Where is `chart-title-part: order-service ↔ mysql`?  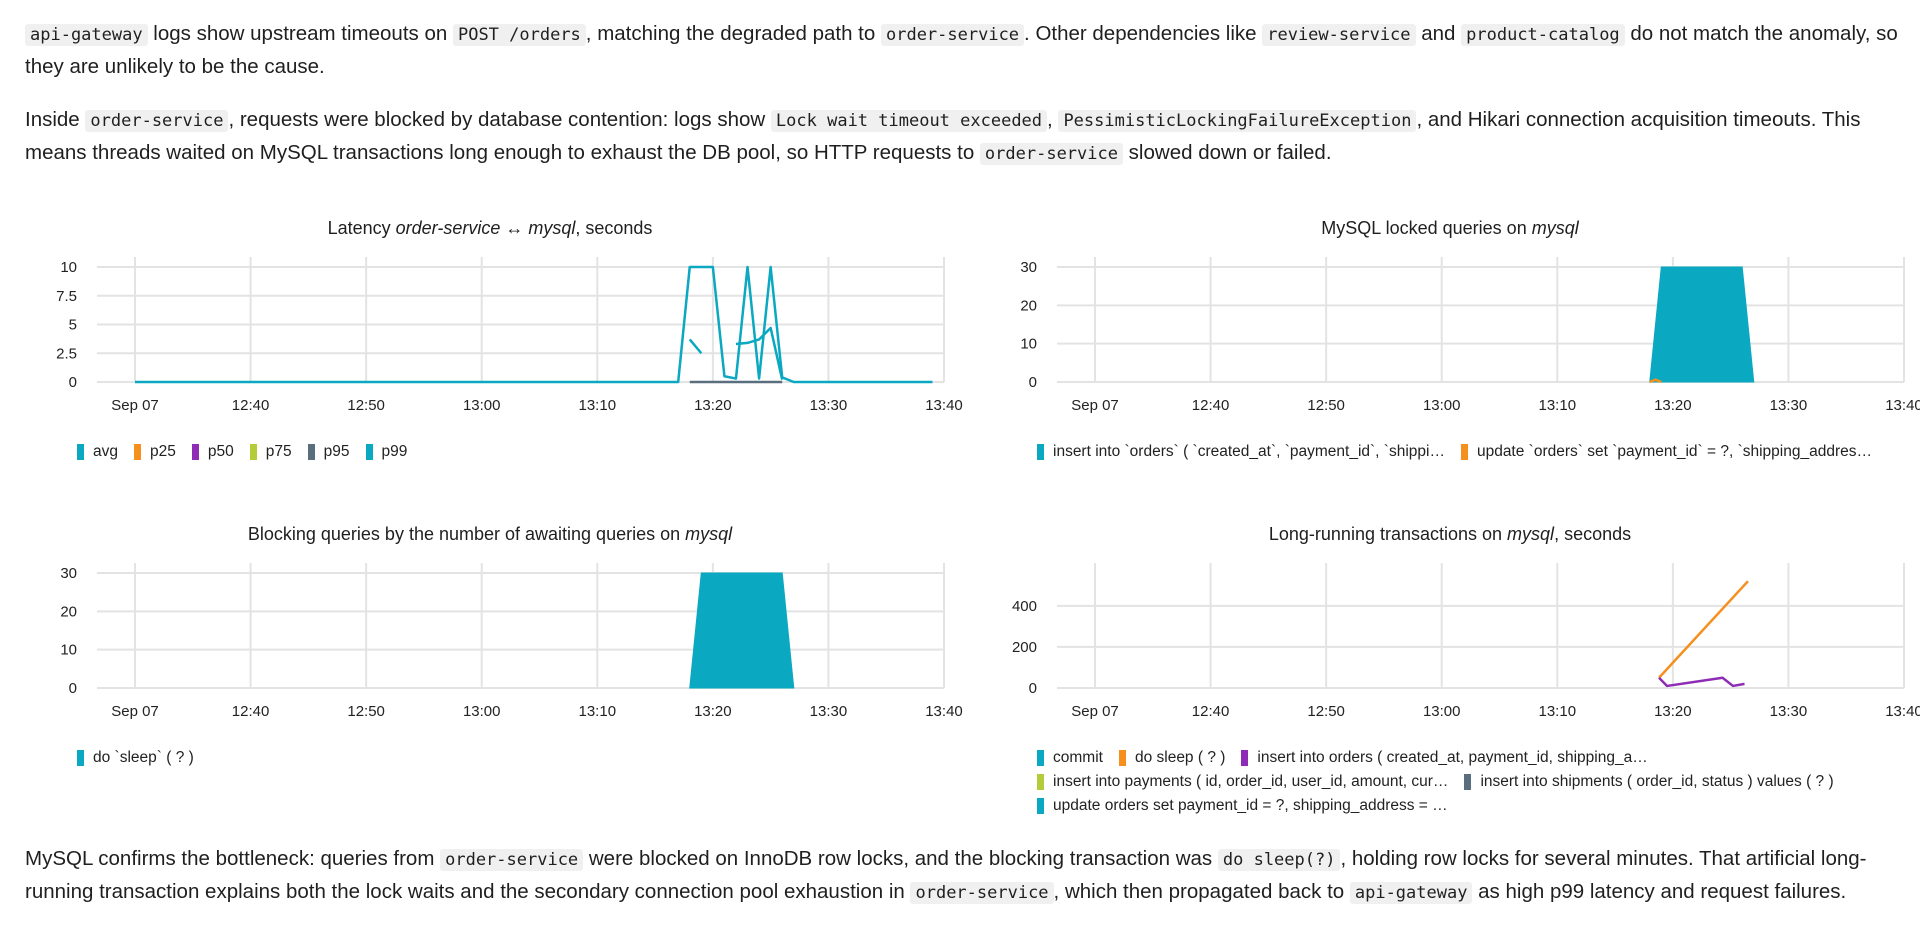 chart-title-part: order-service ↔ mysql is located at coordinates (485, 228).